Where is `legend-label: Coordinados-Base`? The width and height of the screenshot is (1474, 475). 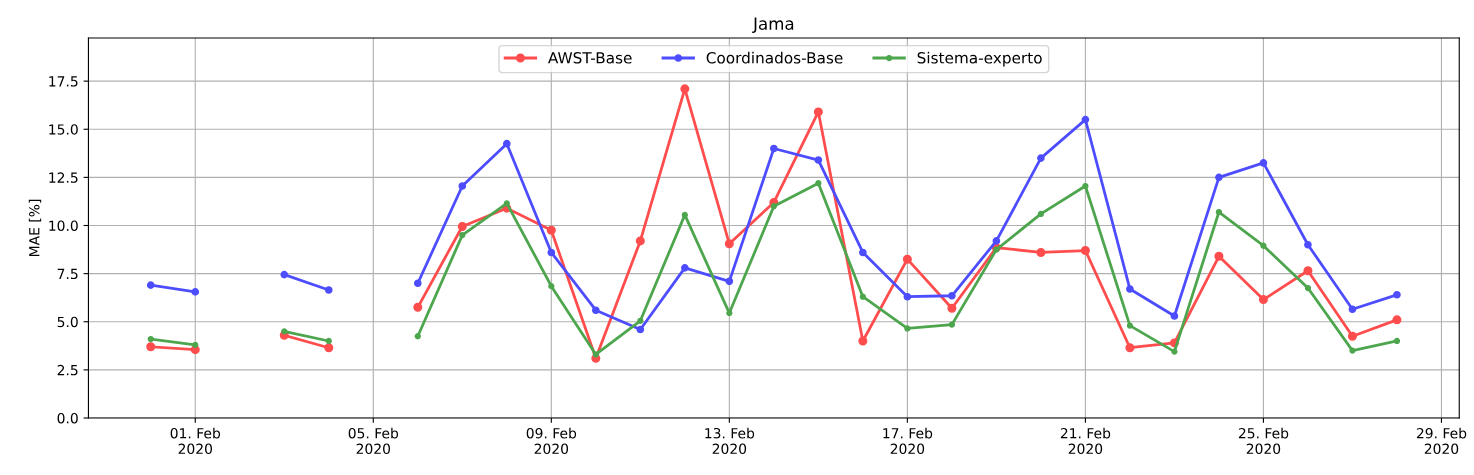 legend-label: Coordinados-Base is located at coordinates (774, 57).